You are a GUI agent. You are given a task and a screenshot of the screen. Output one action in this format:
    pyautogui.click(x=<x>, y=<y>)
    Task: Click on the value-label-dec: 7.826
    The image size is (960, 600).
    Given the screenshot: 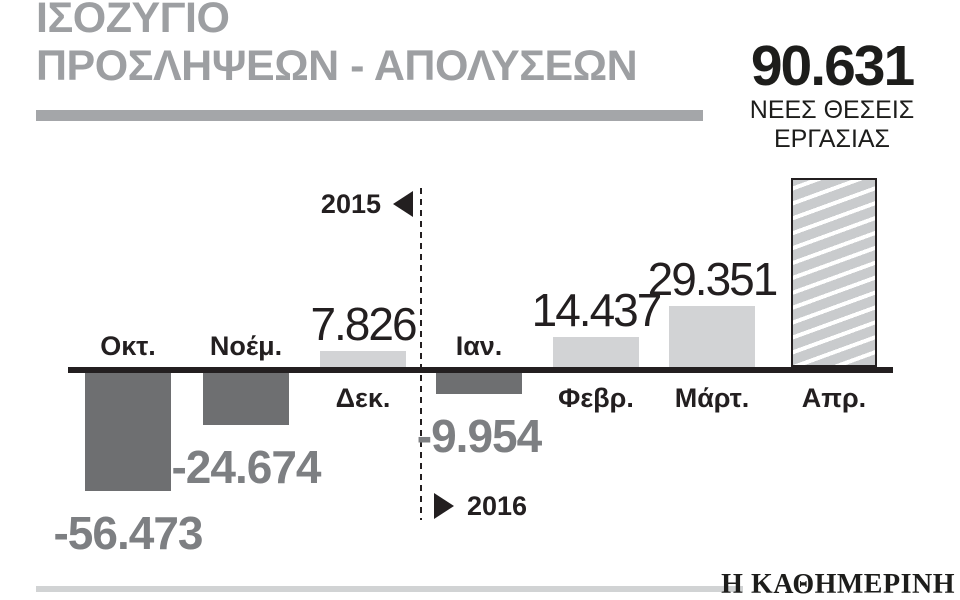 What is the action you would take?
    pyautogui.click(x=363, y=324)
    